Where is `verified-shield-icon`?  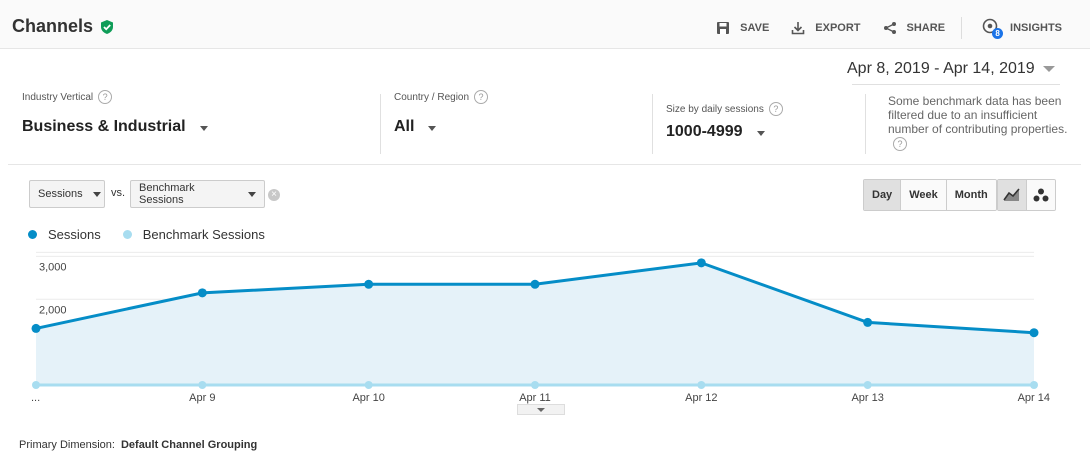
verified-shield-icon is located at coordinates (107, 26).